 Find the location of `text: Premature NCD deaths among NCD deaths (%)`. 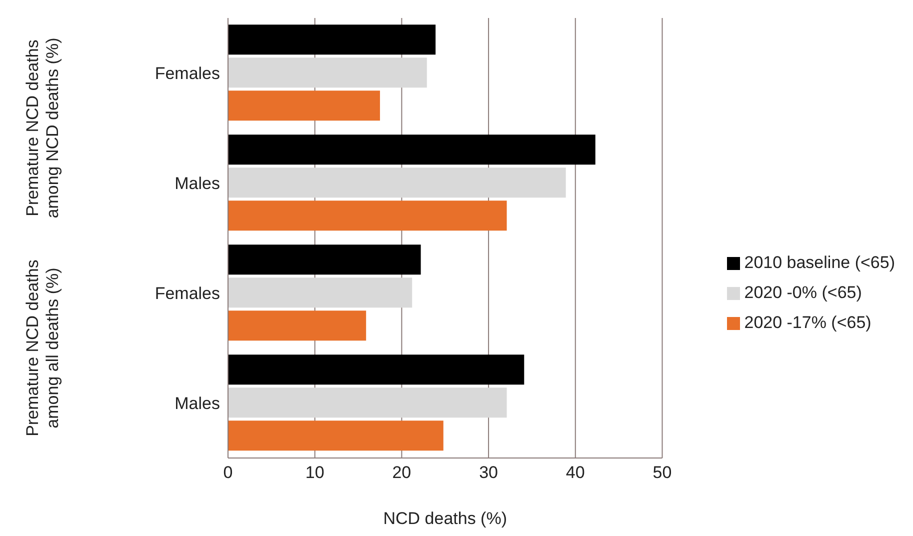

text: Premature NCD deaths among NCD deaths (%) is located at coordinates (43, 128).